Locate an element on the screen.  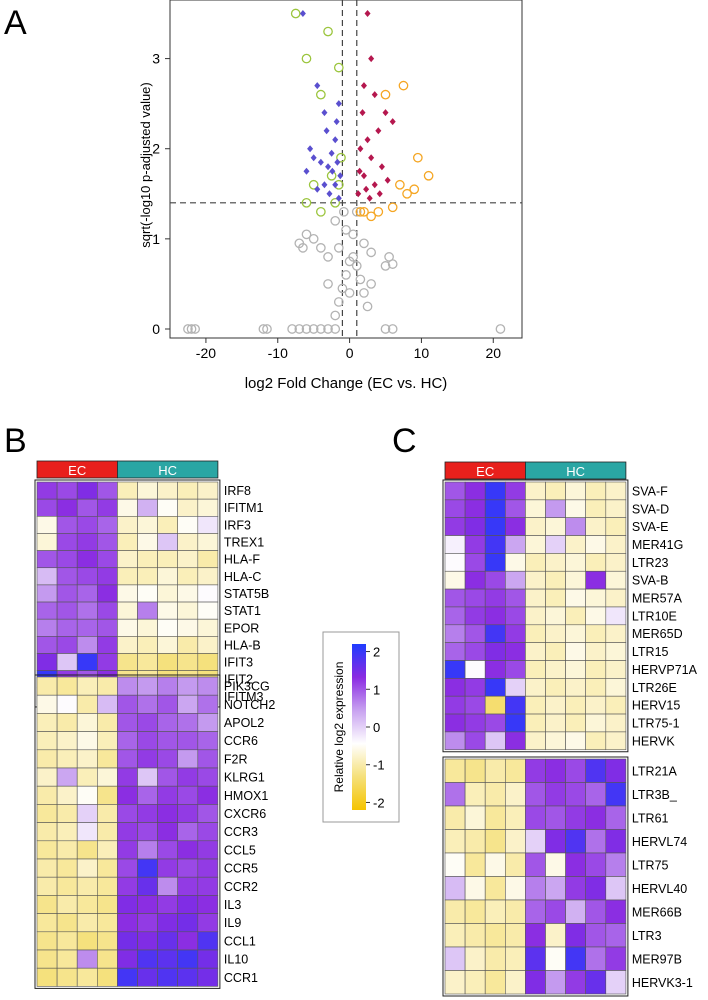
color-legend-title: Relative log2 expression is located at coordinates (339, 727).